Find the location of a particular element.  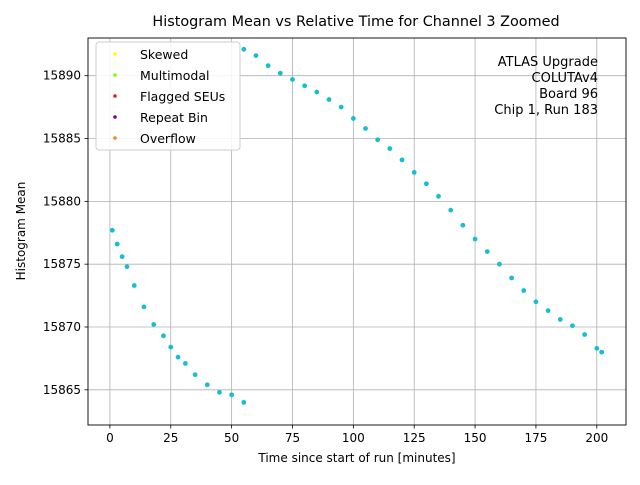

y-tick-label: 15870 is located at coordinates (62, 327).